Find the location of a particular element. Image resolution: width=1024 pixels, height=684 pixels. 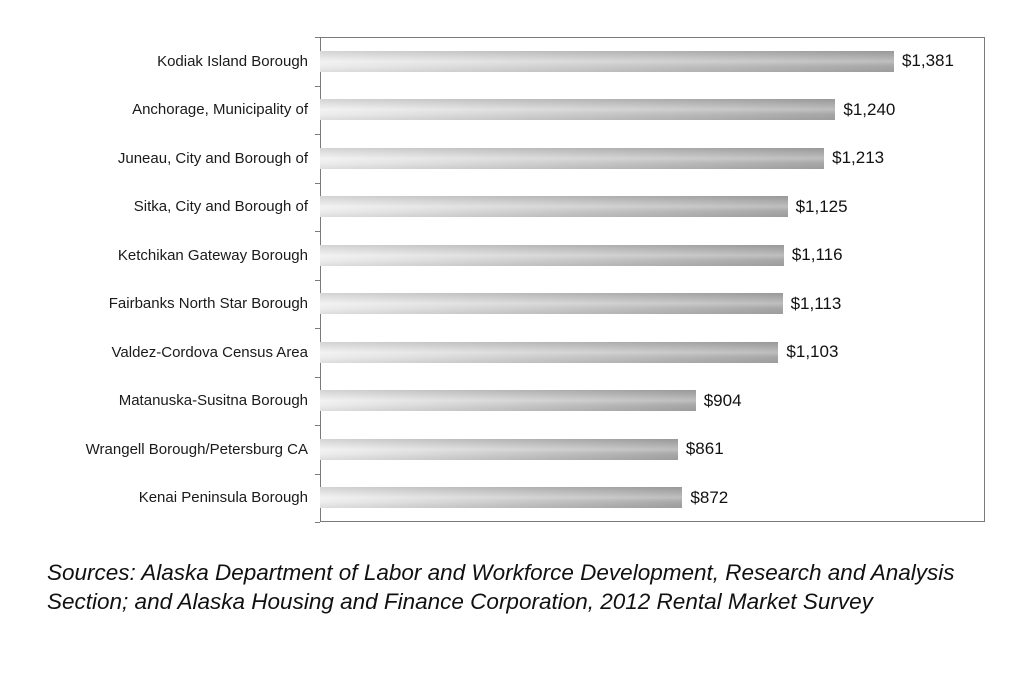

category-label: Kenai Peninsula Borough is located at coordinates (223, 498).